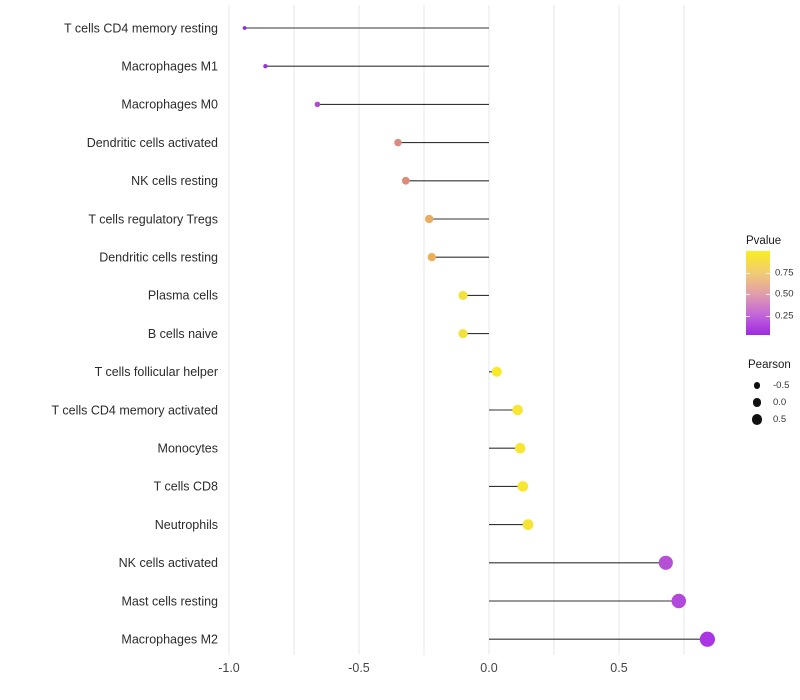  What do you see at coordinates (781, 385) in the screenshot?
I see `pearson-legend-label: -0.5` at bounding box center [781, 385].